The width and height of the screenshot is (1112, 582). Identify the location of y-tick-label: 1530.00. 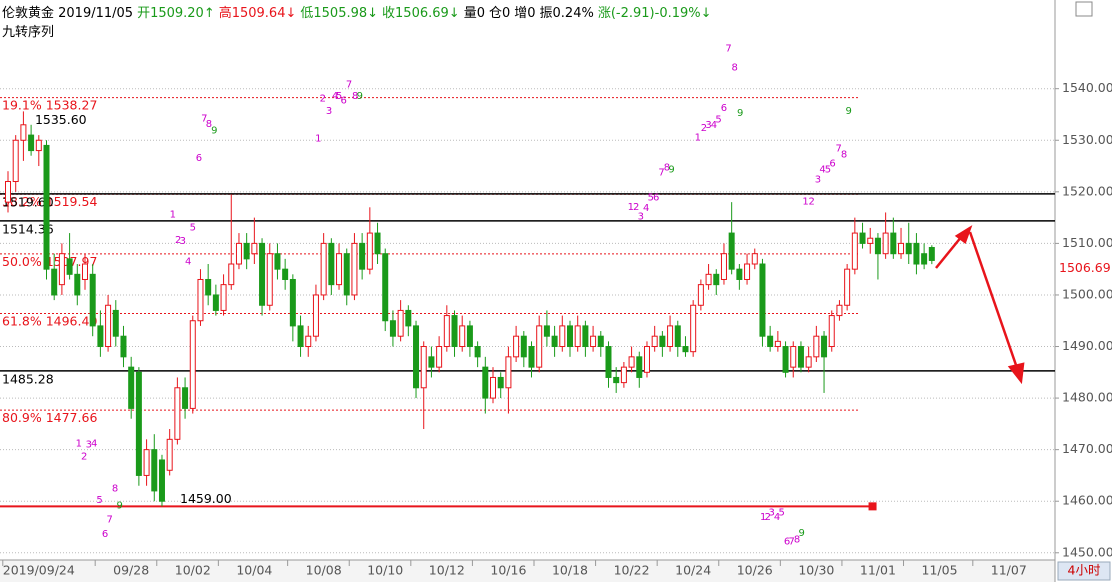
(1087, 139).